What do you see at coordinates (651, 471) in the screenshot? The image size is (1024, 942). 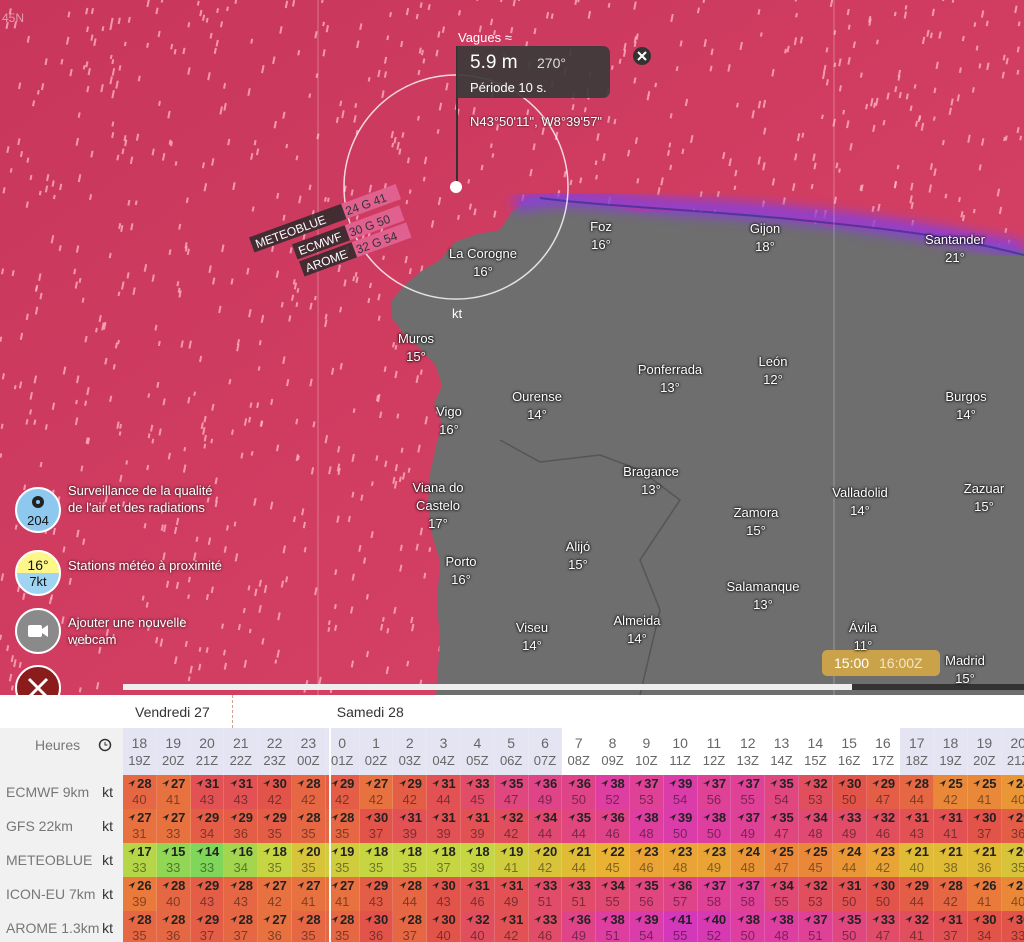 I see `city-name: Bragance` at bounding box center [651, 471].